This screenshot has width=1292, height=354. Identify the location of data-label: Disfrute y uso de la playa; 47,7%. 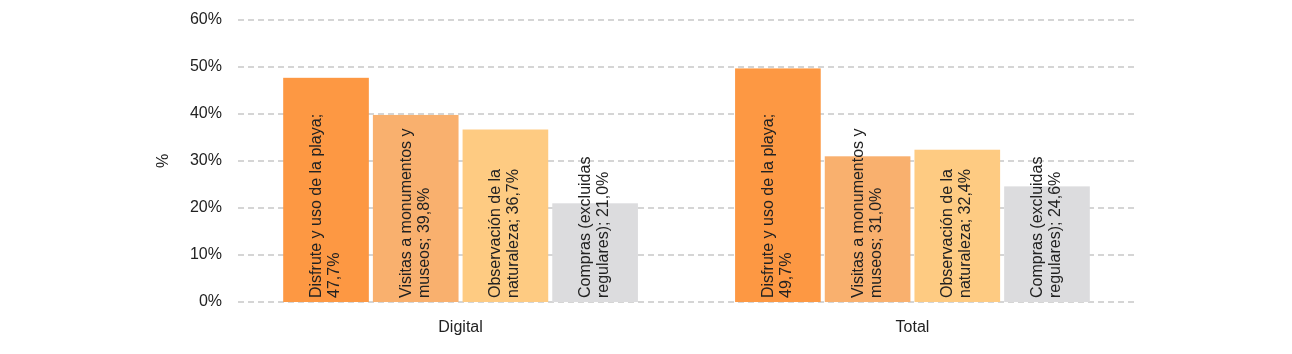
(325, 205).